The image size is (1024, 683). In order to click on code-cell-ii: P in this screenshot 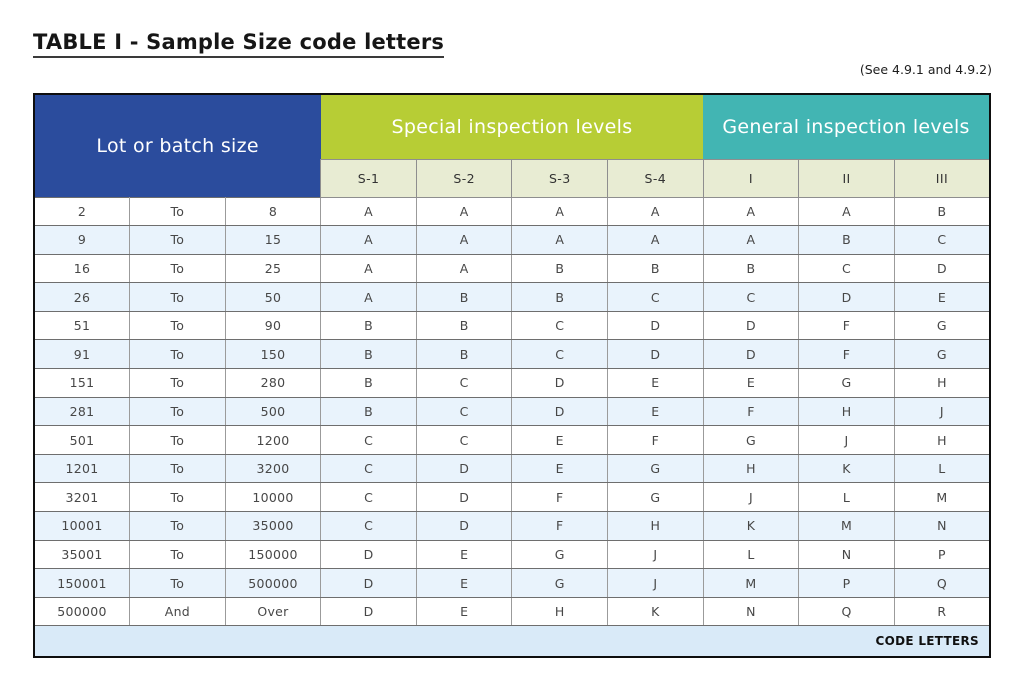, I will do `click(846, 583)`.